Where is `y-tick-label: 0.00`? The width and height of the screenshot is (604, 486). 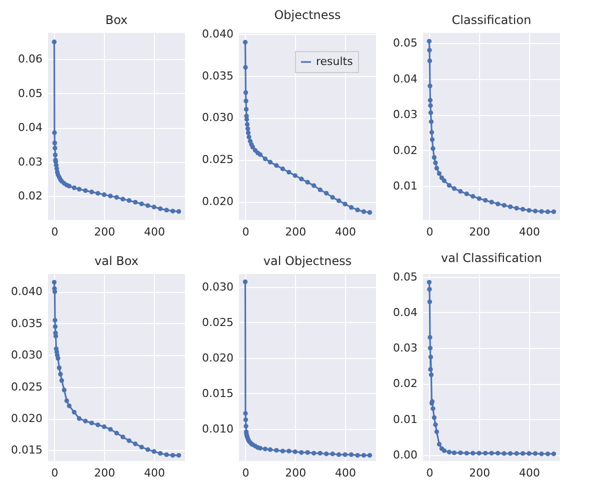
y-tick-label: 0.00 is located at coordinates (405, 455).